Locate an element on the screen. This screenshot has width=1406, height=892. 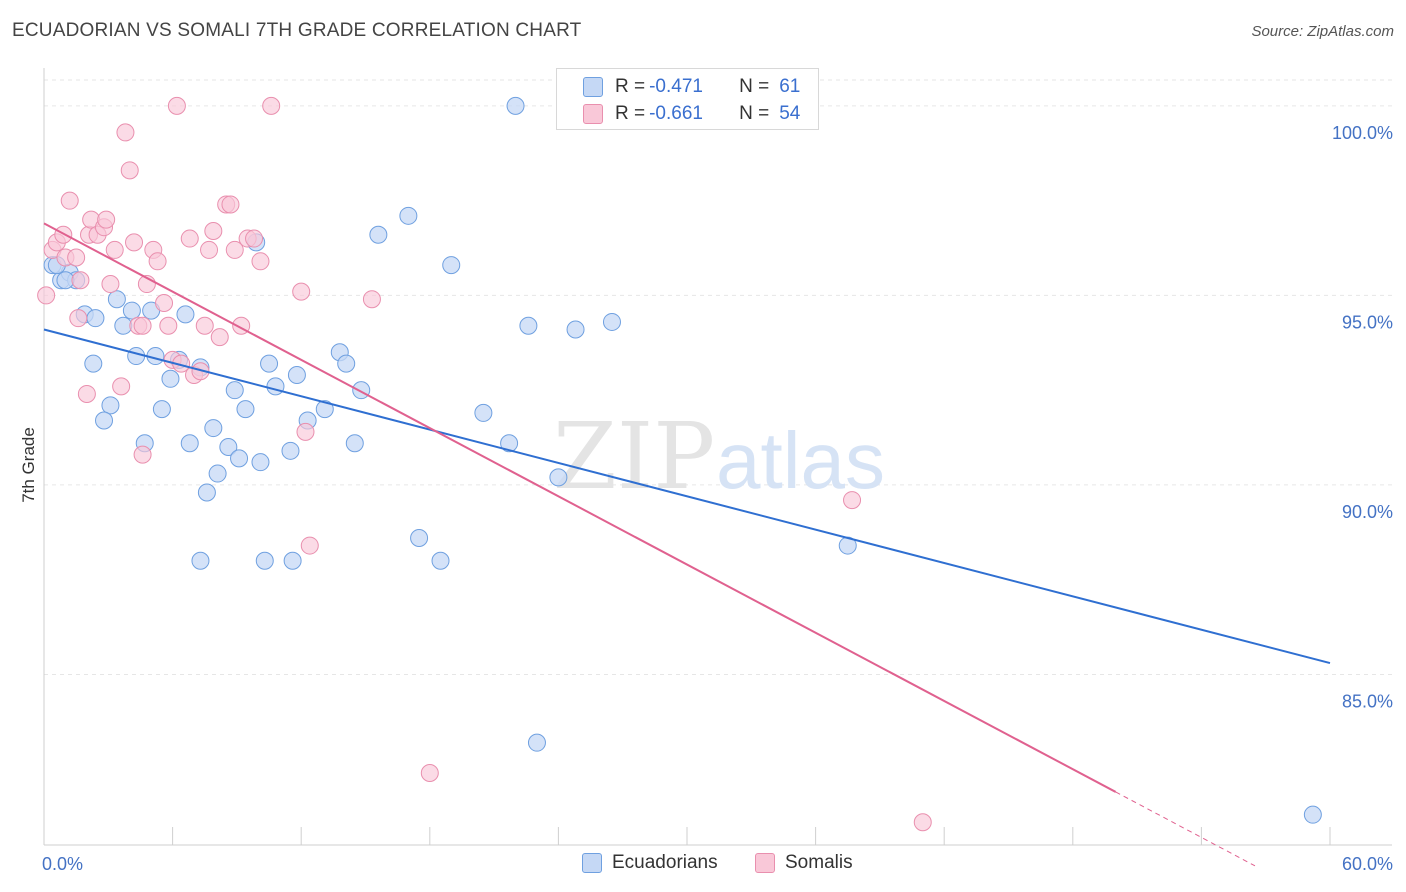
legend-ecuadorians-label: Ecuadorians is located at coordinates (665, 862).